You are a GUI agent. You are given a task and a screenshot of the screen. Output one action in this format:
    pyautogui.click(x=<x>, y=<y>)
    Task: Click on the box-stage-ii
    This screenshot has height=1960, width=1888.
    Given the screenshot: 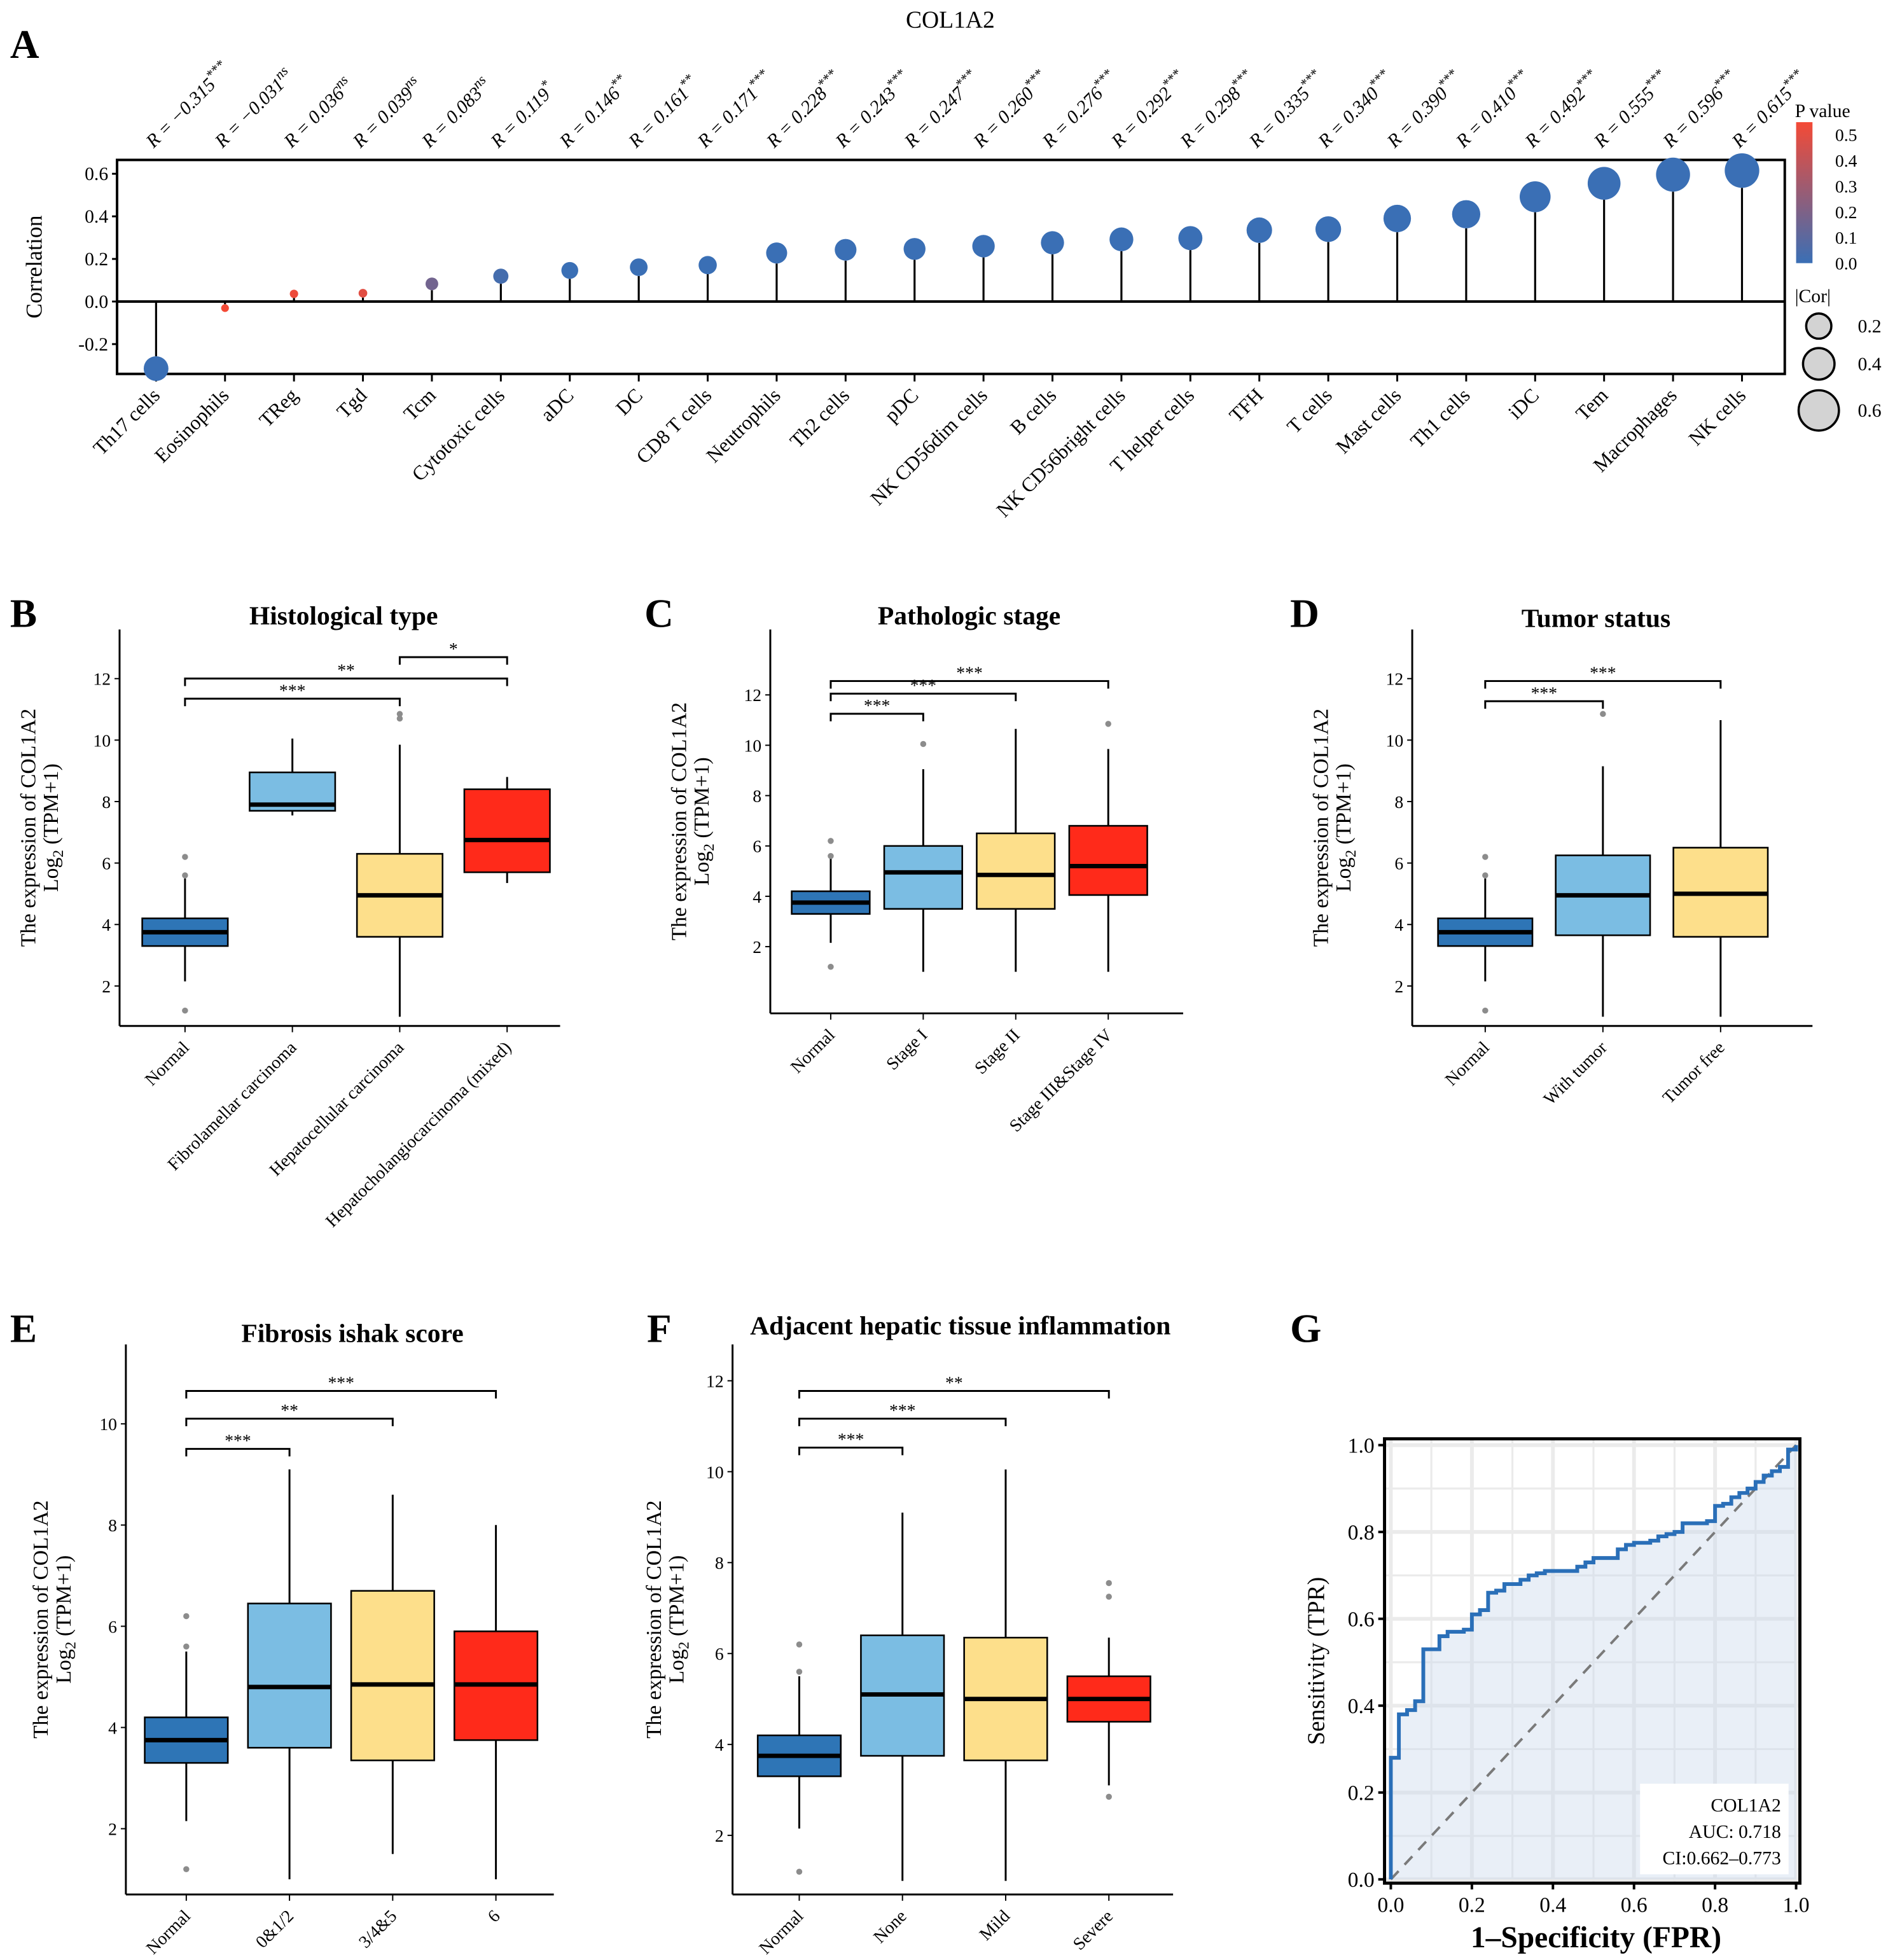 What is the action you would take?
    pyautogui.click(x=1016, y=850)
    